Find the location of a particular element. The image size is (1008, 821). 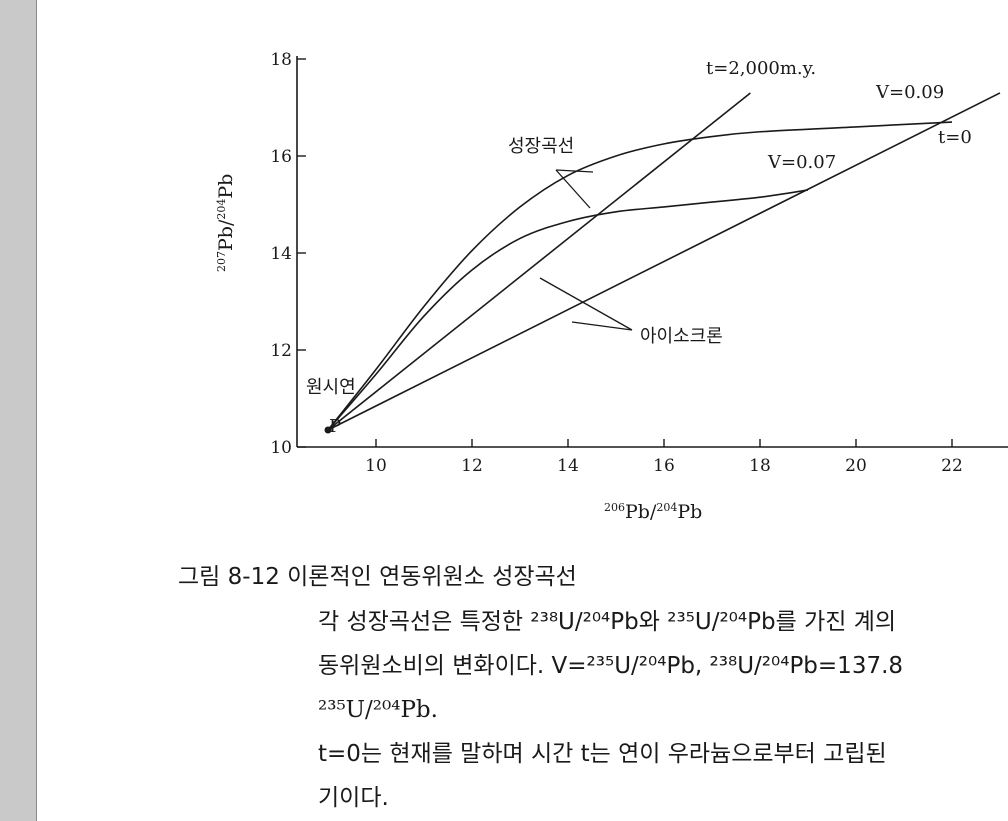

label-v-009: V=0.09 is located at coordinates (909, 92).